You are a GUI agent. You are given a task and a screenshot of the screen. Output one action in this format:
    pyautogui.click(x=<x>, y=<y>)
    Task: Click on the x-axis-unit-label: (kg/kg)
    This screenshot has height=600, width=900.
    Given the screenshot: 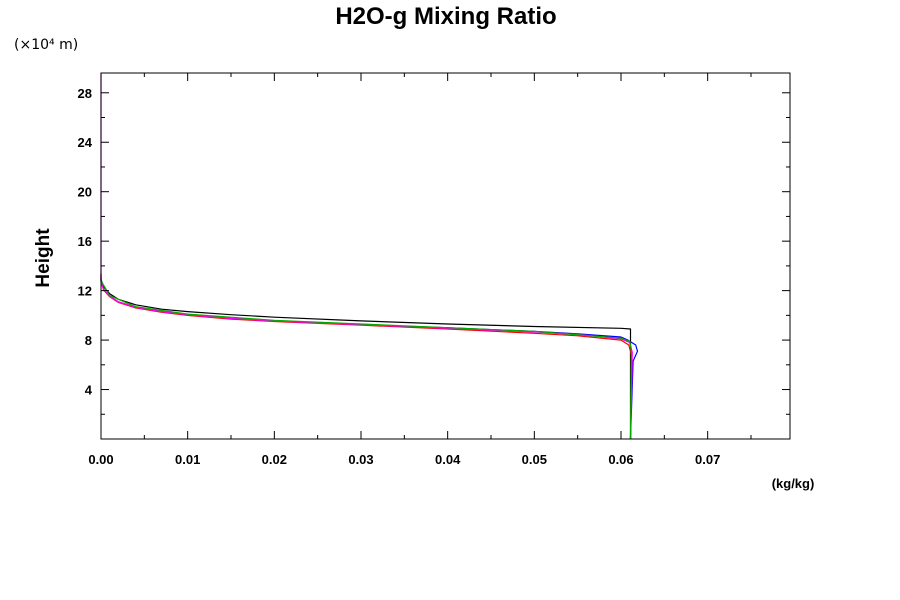 What is the action you would take?
    pyautogui.click(x=793, y=483)
    